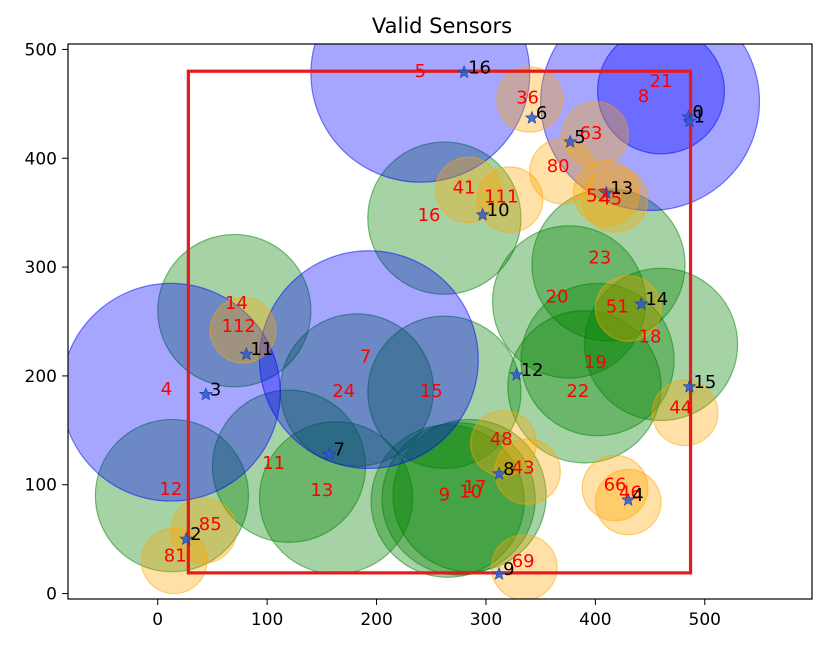  I want to click on circle-label-26: 43, so click(523, 467).